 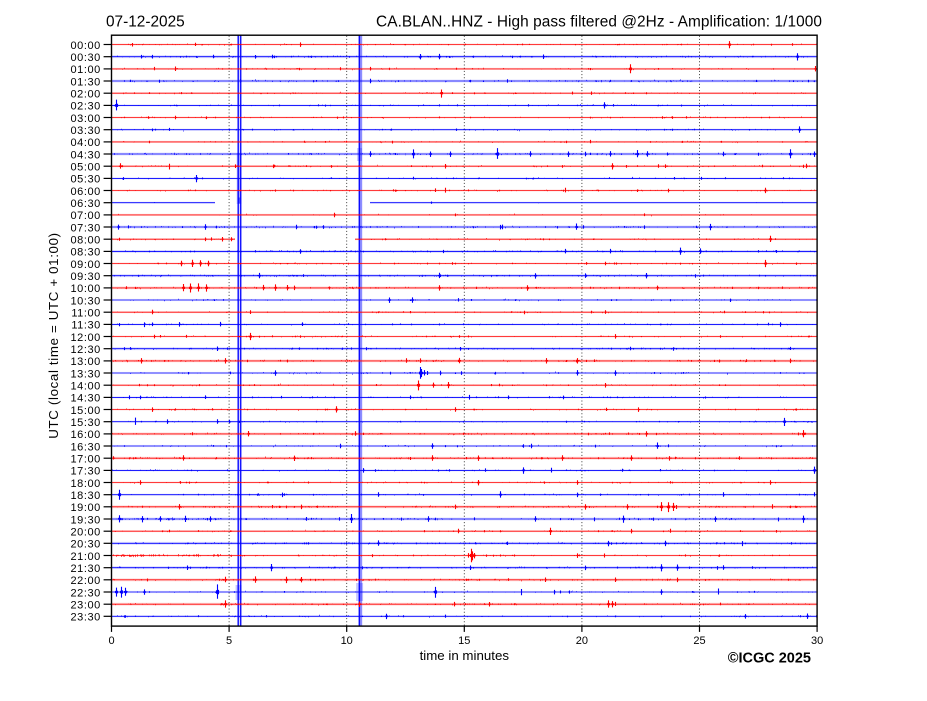 What do you see at coordinates (86, 301) in the screenshot?
I see `svg-text: 10:30` at bounding box center [86, 301].